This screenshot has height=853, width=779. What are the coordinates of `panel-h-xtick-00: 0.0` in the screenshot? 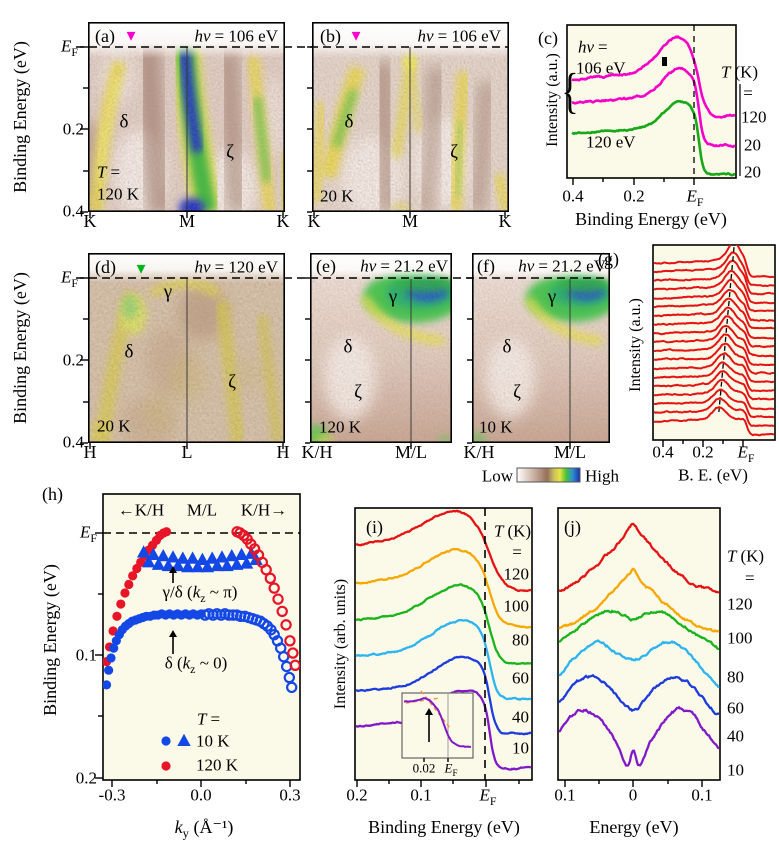 It's located at (201, 795).